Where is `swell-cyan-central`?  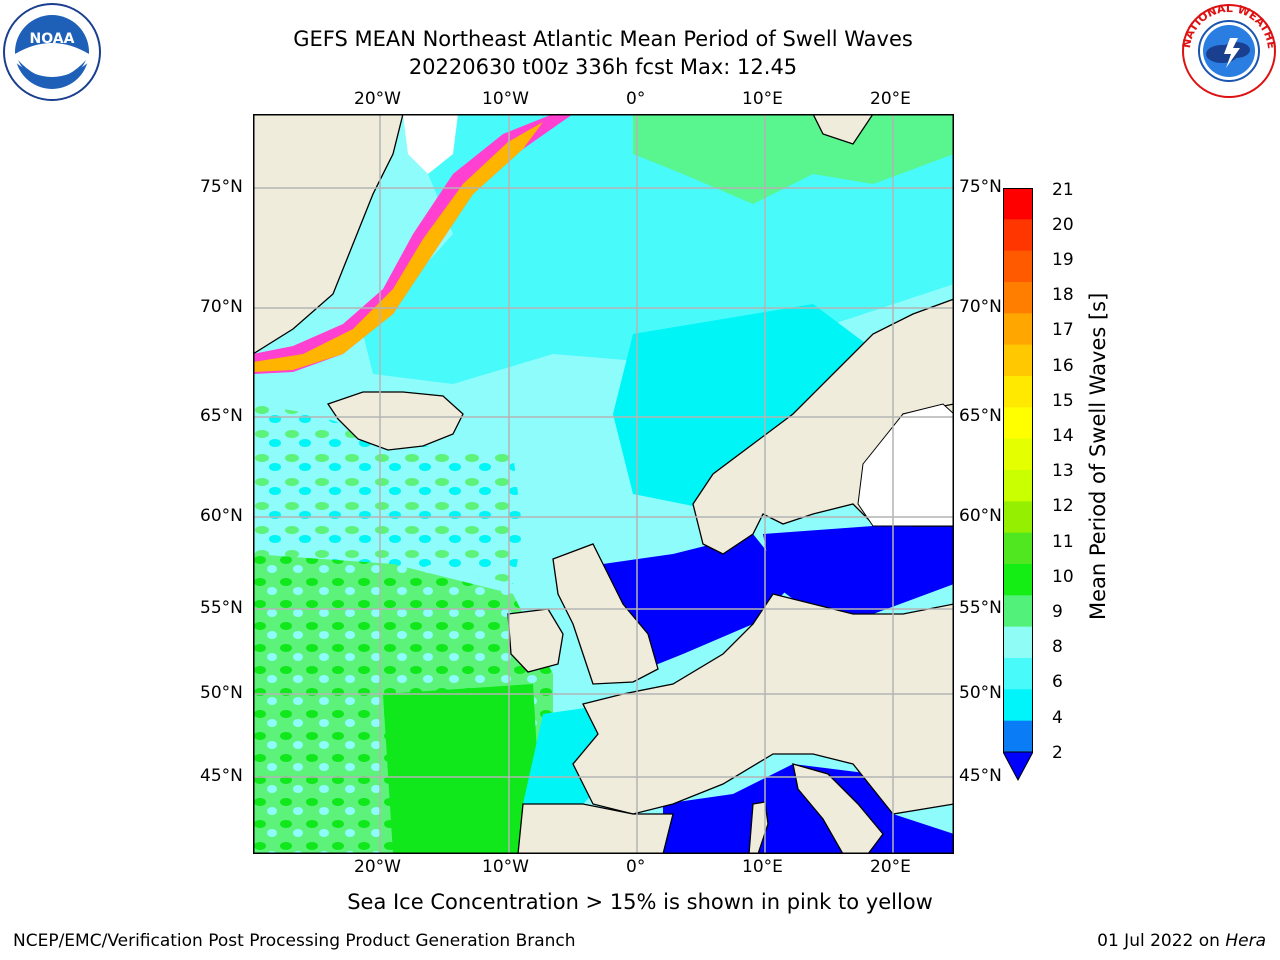 swell-cyan-central is located at coordinates (753, 409).